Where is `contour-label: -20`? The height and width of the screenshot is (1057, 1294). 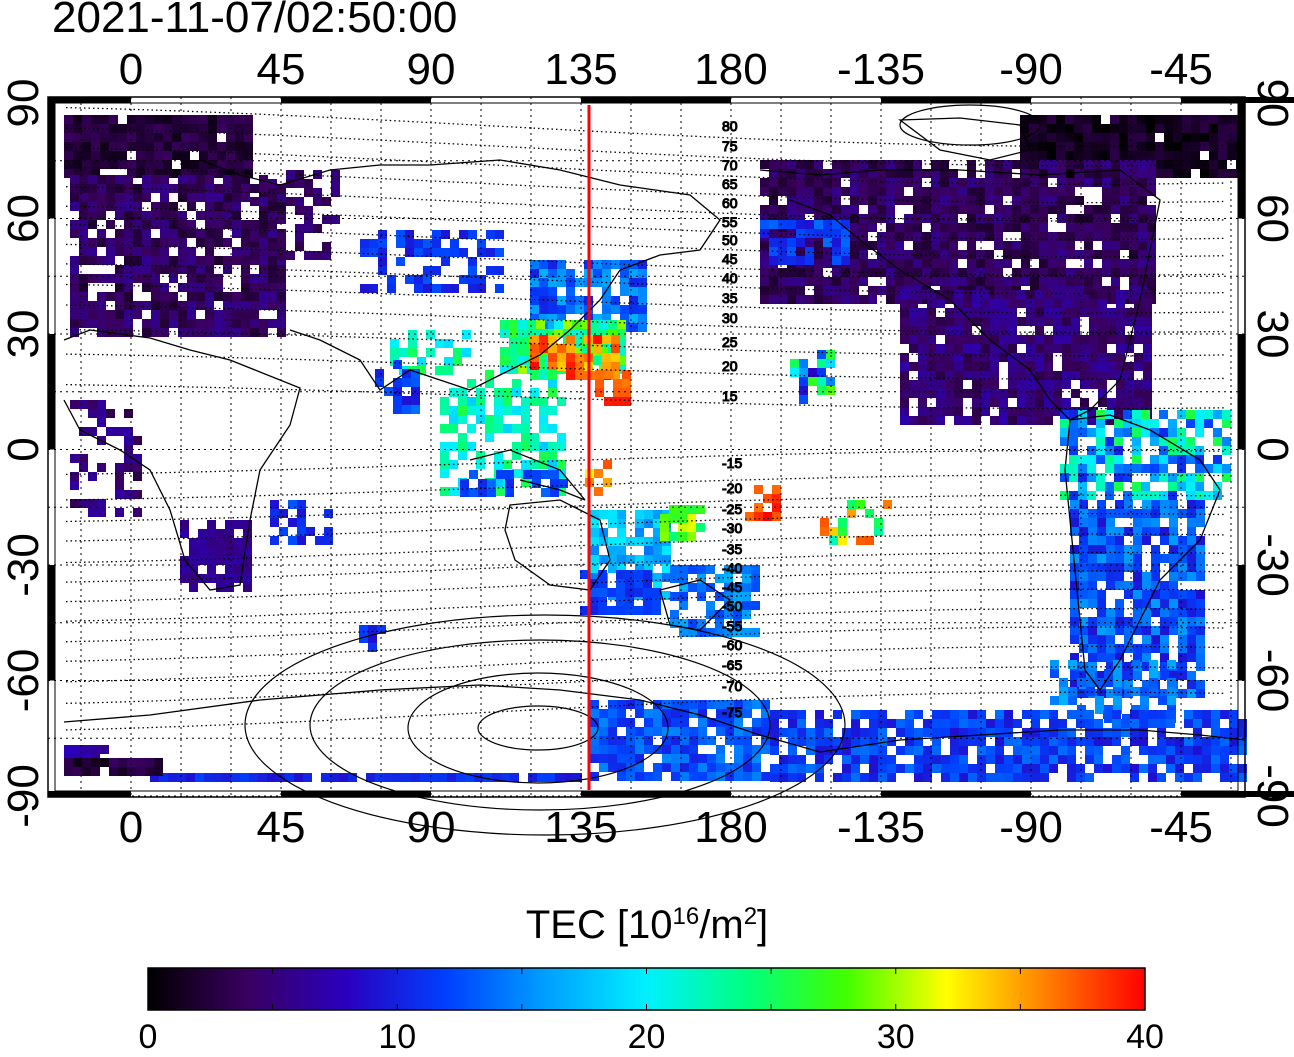
contour-label: -20 is located at coordinates (732, 488).